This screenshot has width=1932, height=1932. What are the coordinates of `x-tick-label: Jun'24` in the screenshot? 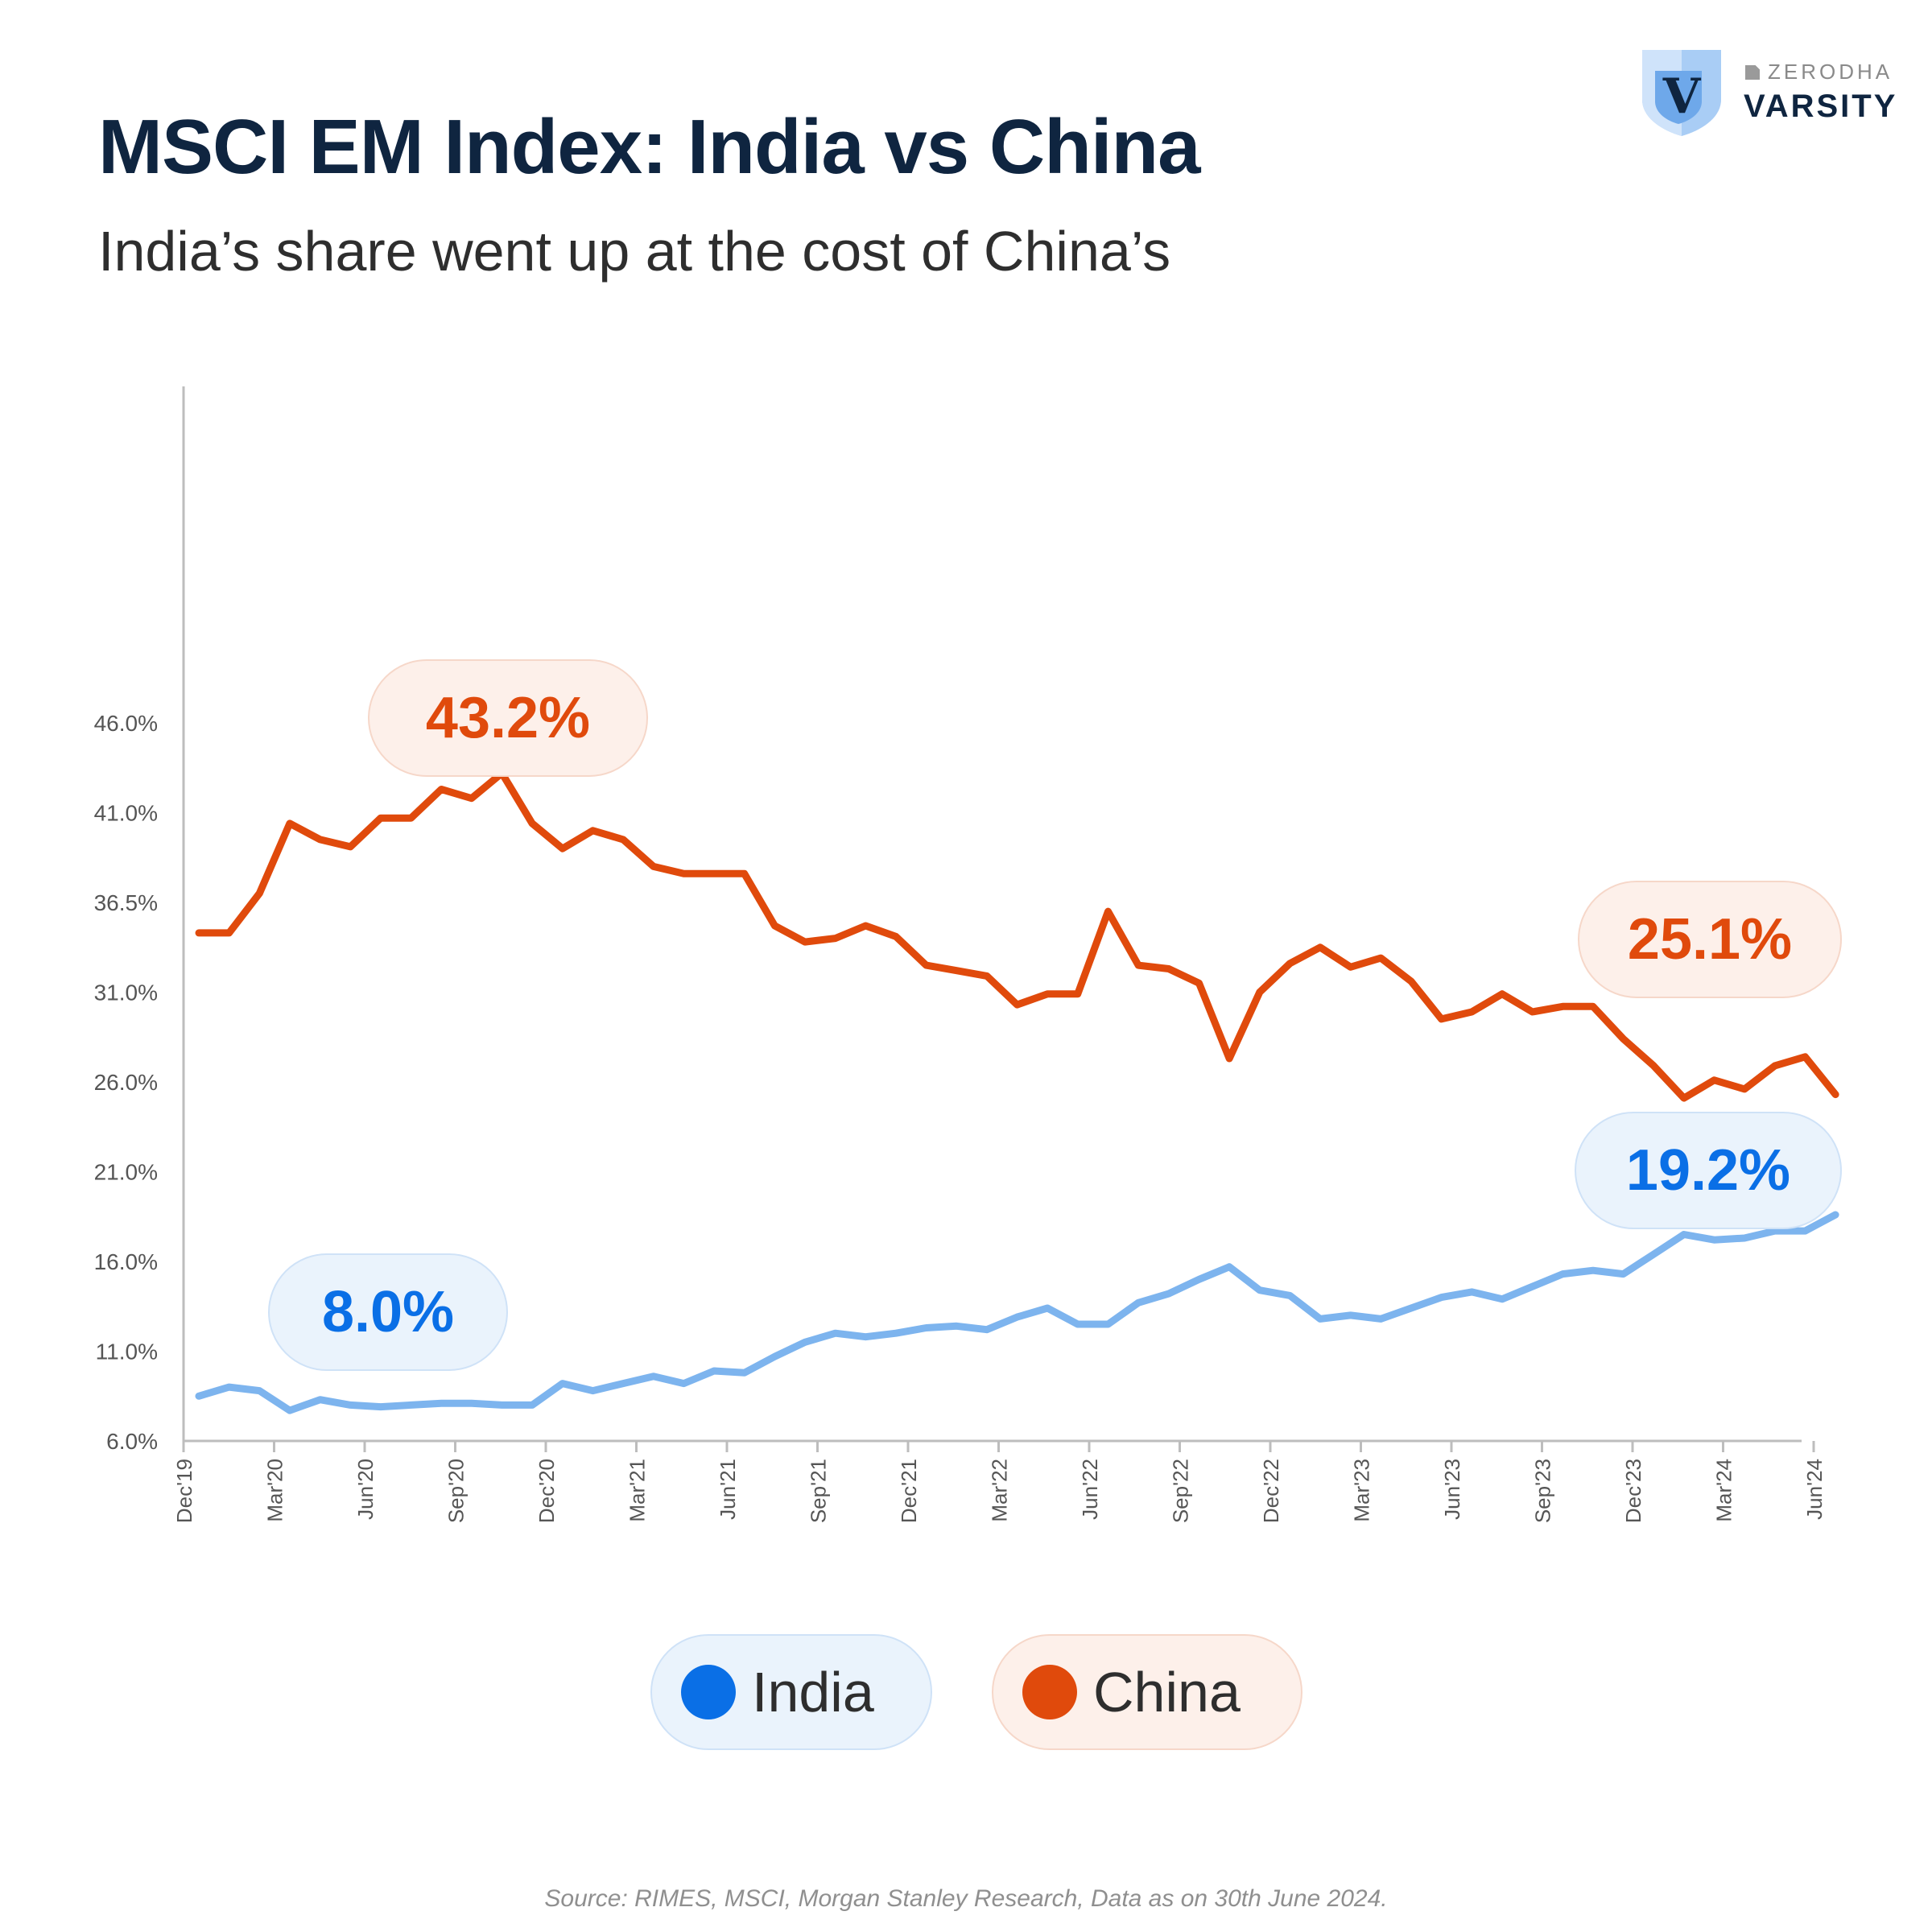 It's located at (1814, 1489).